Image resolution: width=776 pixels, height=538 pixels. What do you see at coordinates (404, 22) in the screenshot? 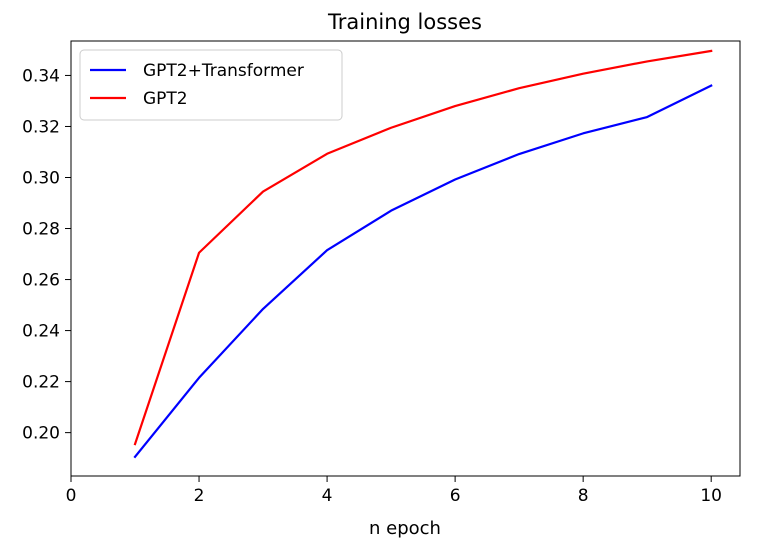
I see `chart-title: Training losses` at bounding box center [404, 22].